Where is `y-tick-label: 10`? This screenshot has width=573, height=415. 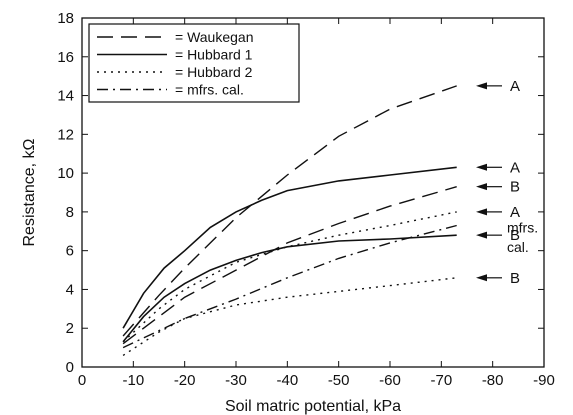 y-tick-label: 10 is located at coordinates (65, 173).